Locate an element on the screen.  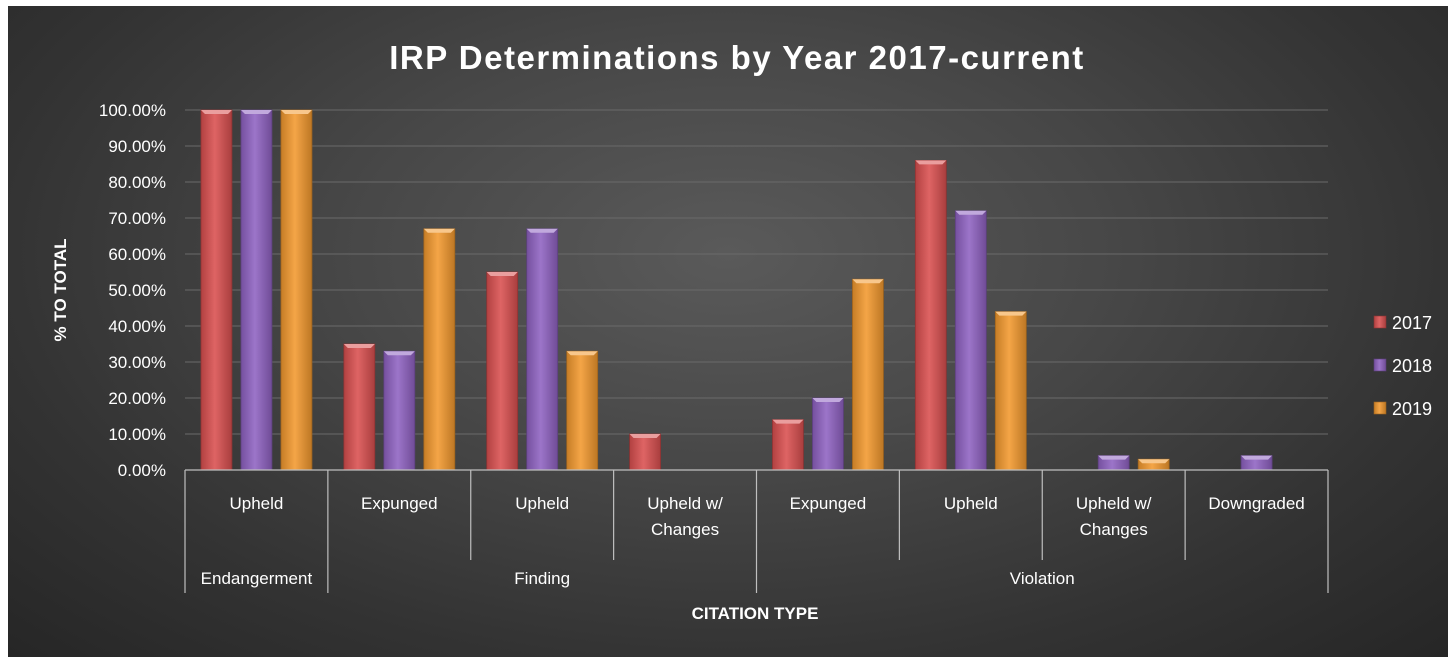
y-tick-label: 40.00% is located at coordinates (137, 326).